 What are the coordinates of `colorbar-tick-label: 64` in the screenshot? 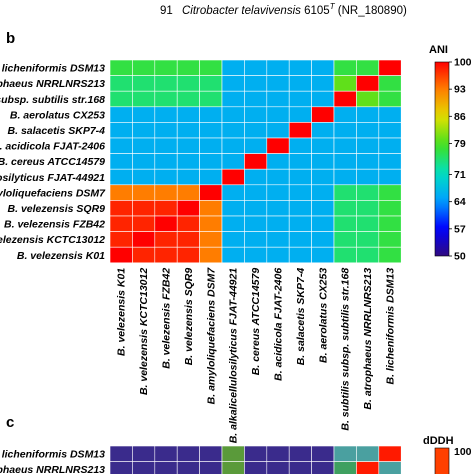 It's located at (460, 202).